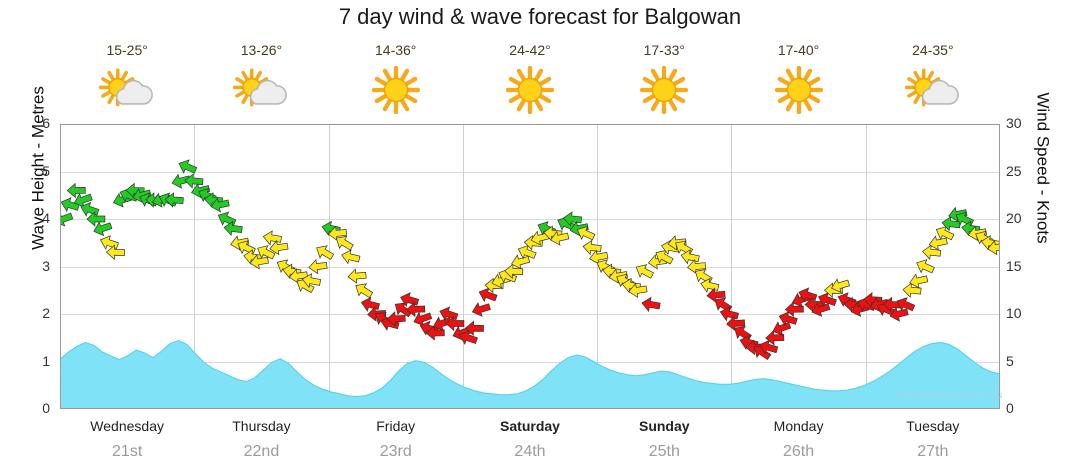 Image resolution: width=1080 pixels, height=475 pixels. Describe the element at coordinates (1014, 123) in the screenshot. I see `y-tick-right: 30` at that location.